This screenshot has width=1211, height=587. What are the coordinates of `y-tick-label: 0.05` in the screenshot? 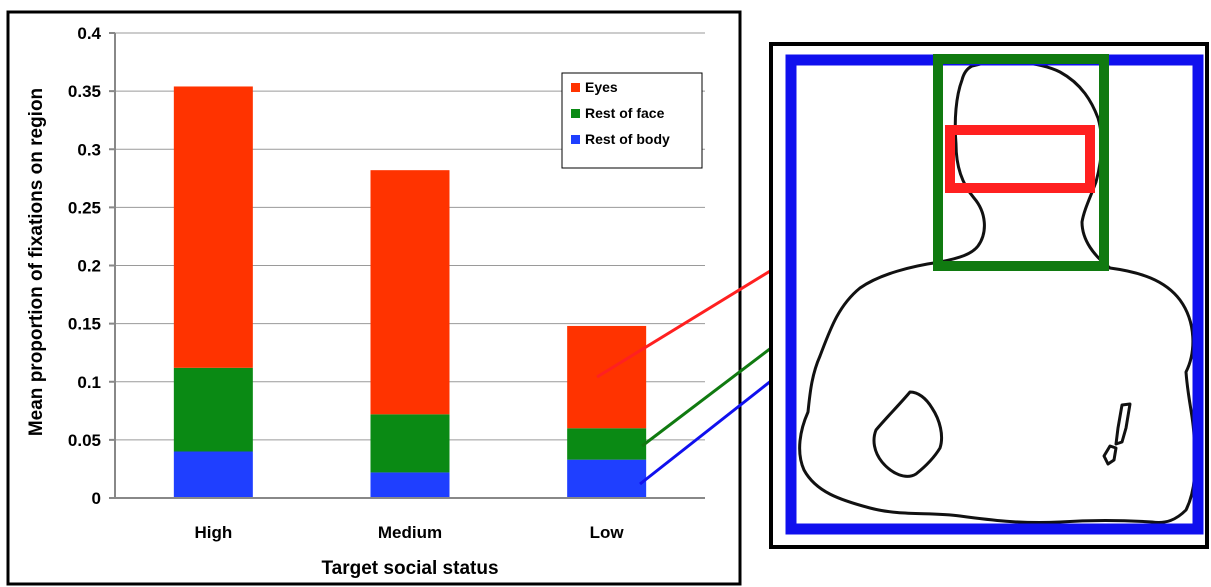 It's located at (84, 440).